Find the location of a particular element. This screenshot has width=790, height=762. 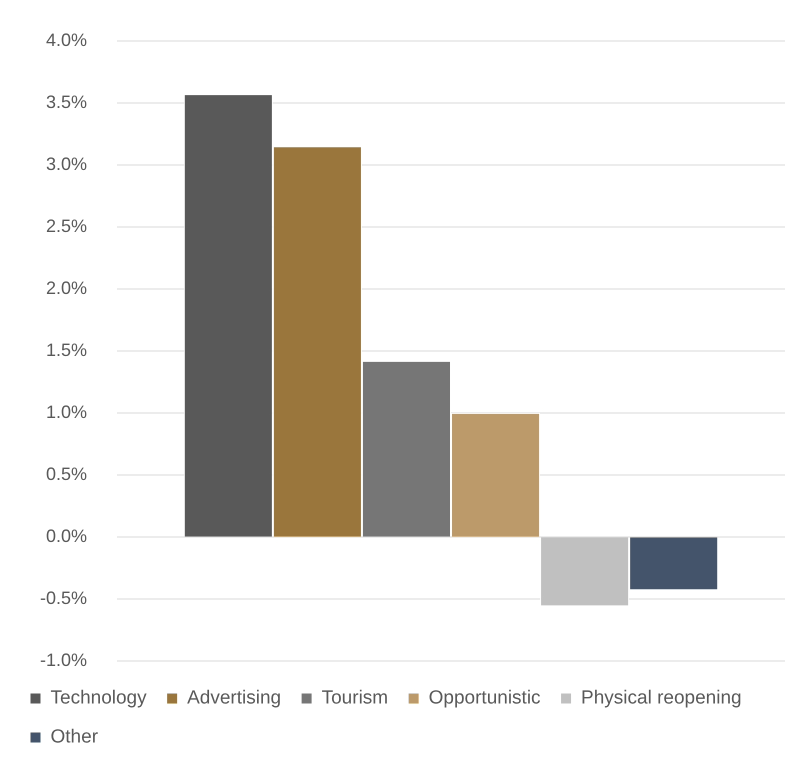

legend-label: Tourism is located at coordinates (355, 698).